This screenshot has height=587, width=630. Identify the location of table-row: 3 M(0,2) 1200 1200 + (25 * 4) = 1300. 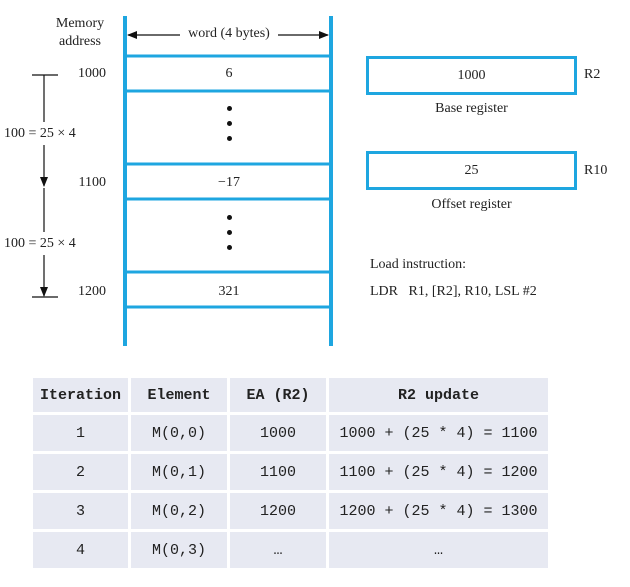
(290, 510).